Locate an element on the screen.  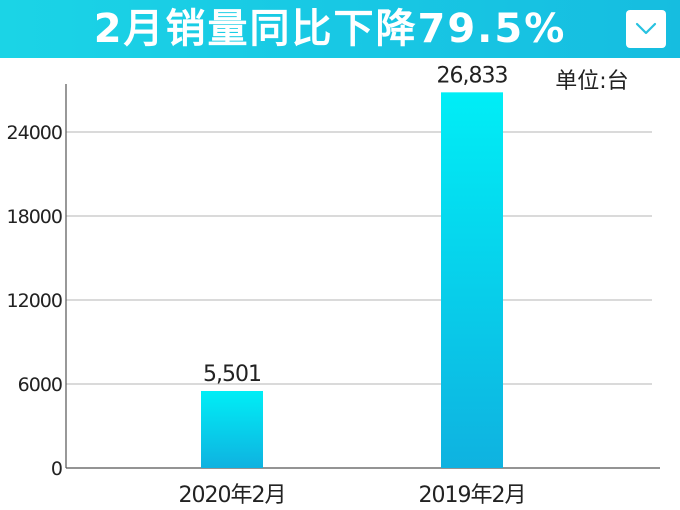
x-tick-label: 2019年2月 is located at coordinates (472, 495).